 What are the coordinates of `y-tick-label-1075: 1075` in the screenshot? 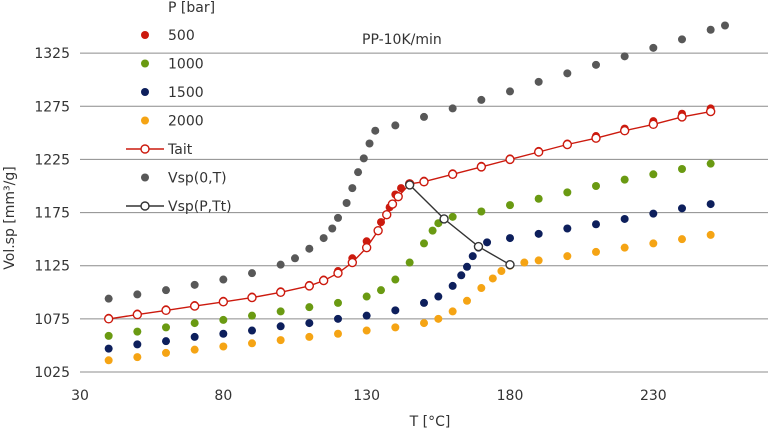 It's located at (52, 320).